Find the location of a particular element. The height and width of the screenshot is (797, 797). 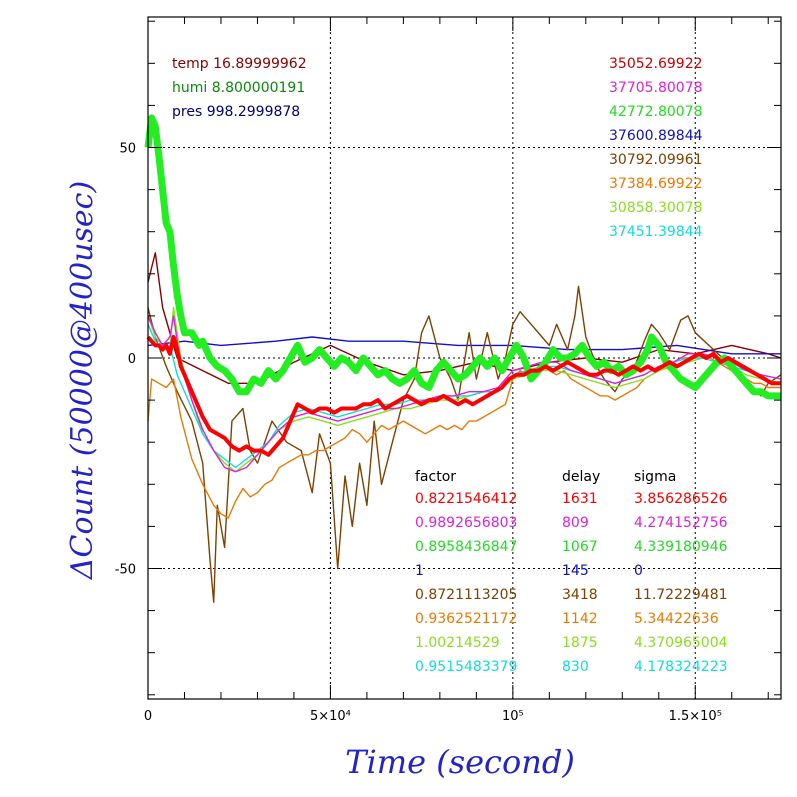

table-cell-factor: 0.8221546412 is located at coordinates (466, 499).